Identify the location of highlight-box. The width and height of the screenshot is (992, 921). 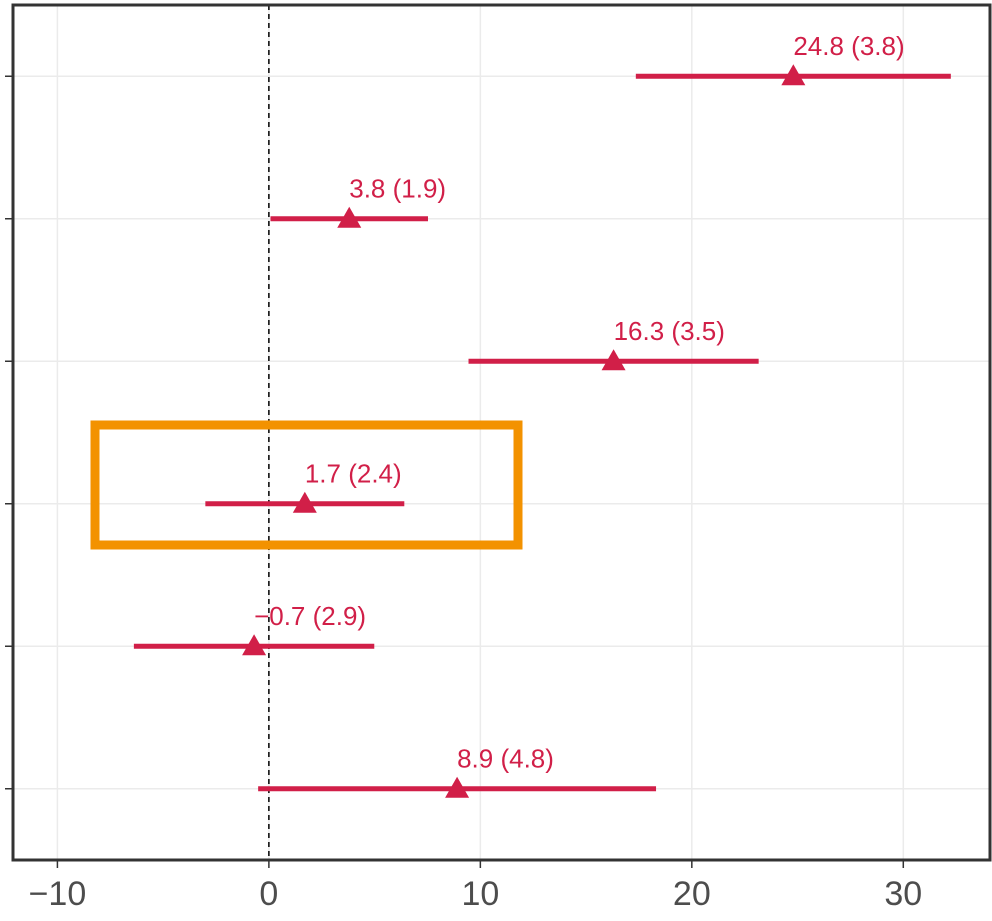
(306, 485).